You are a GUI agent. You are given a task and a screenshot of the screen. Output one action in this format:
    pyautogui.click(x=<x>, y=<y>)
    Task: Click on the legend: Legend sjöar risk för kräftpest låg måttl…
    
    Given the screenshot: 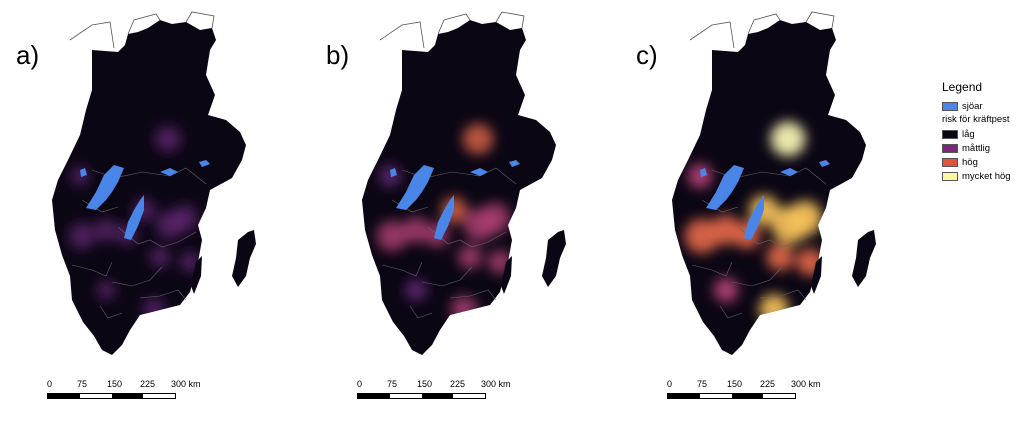 What is the action you would take?
    pyautogui.click(x=983, y=131)
    